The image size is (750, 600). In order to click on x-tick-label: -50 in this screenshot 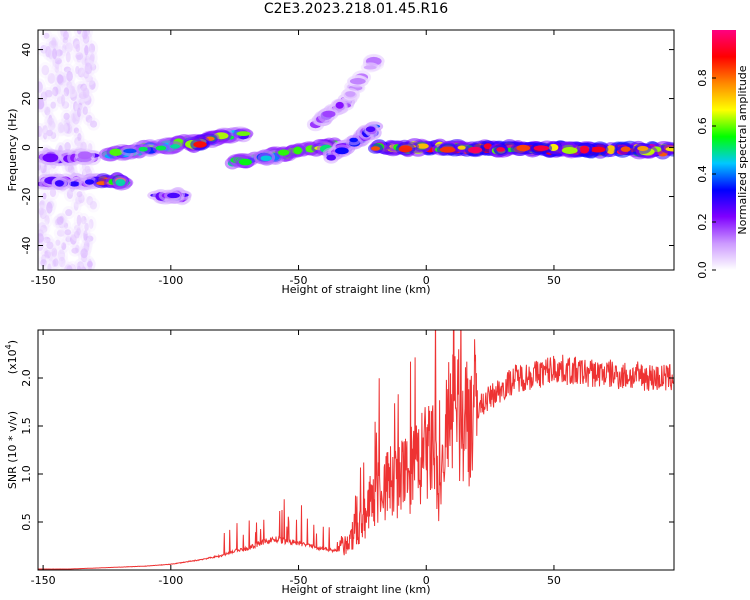, I will do `click(299, 580)`.